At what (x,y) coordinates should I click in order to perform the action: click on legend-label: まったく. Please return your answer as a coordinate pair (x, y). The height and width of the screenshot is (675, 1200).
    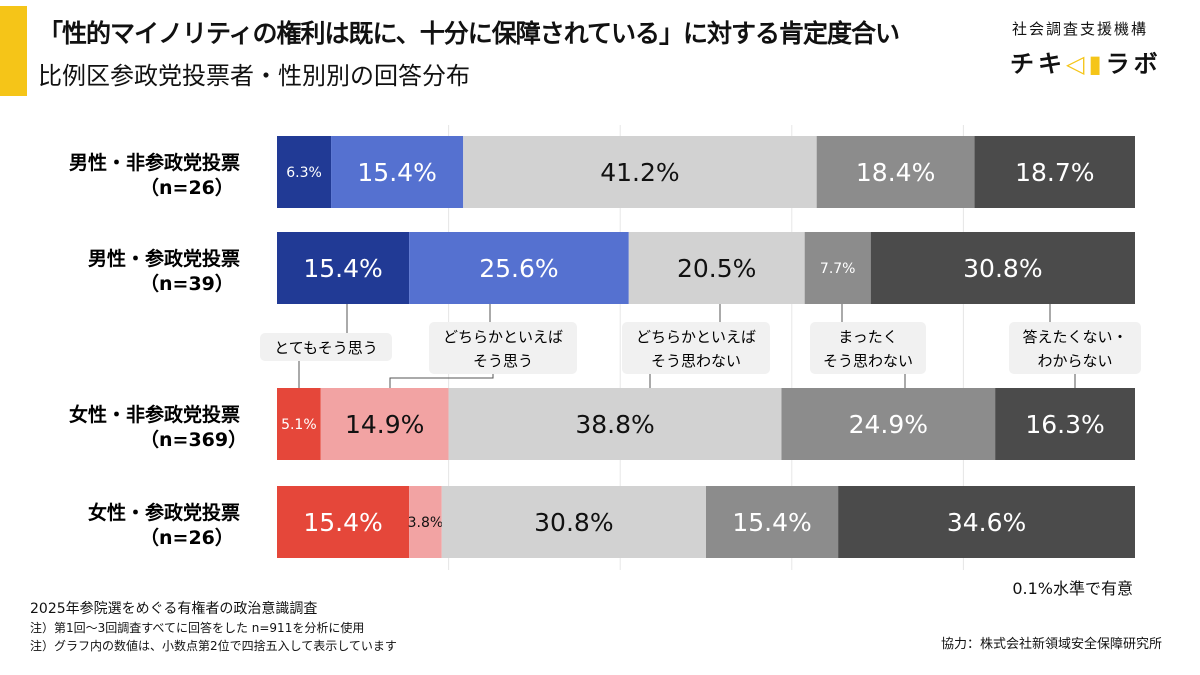
    Looking at the image, I should click on (867, 337).